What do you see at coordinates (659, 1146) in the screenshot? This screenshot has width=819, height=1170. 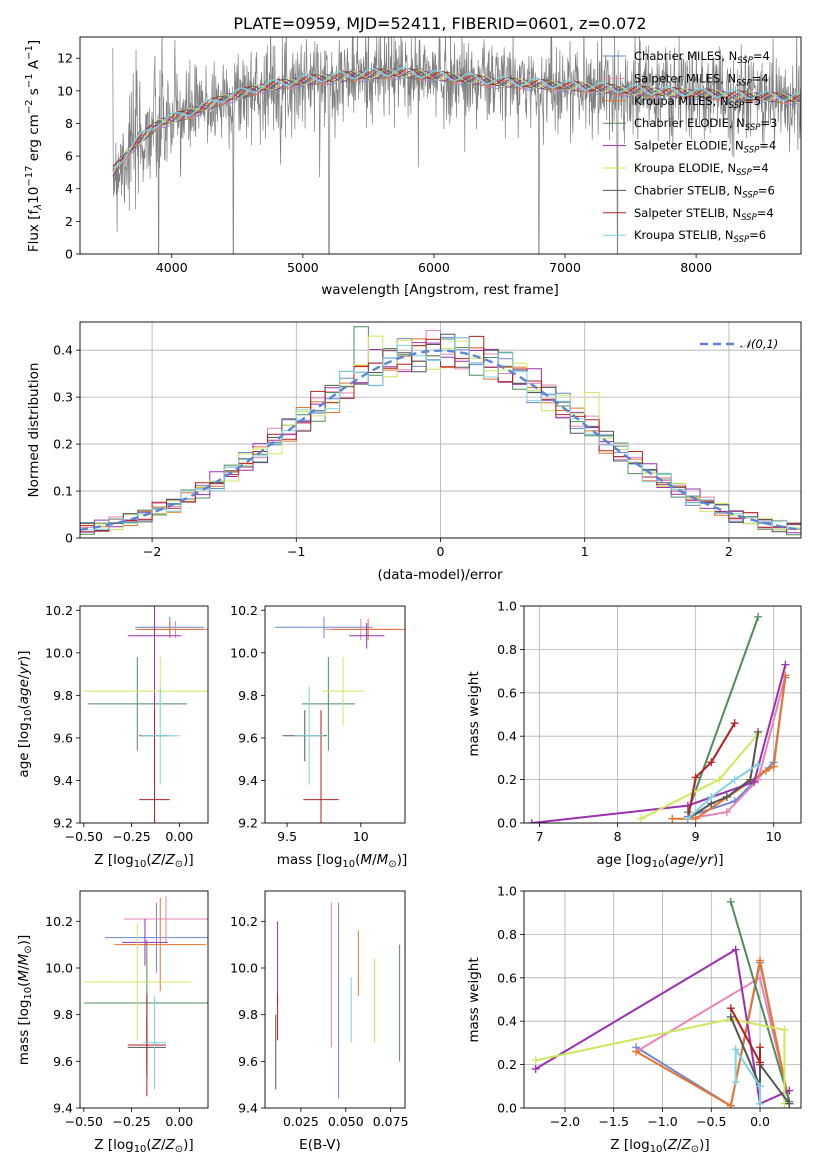 I see `mass-weight-vs-Z-xlabel: Z [log10(Z/Z⊙)]` at bounding box center [659, 1146].